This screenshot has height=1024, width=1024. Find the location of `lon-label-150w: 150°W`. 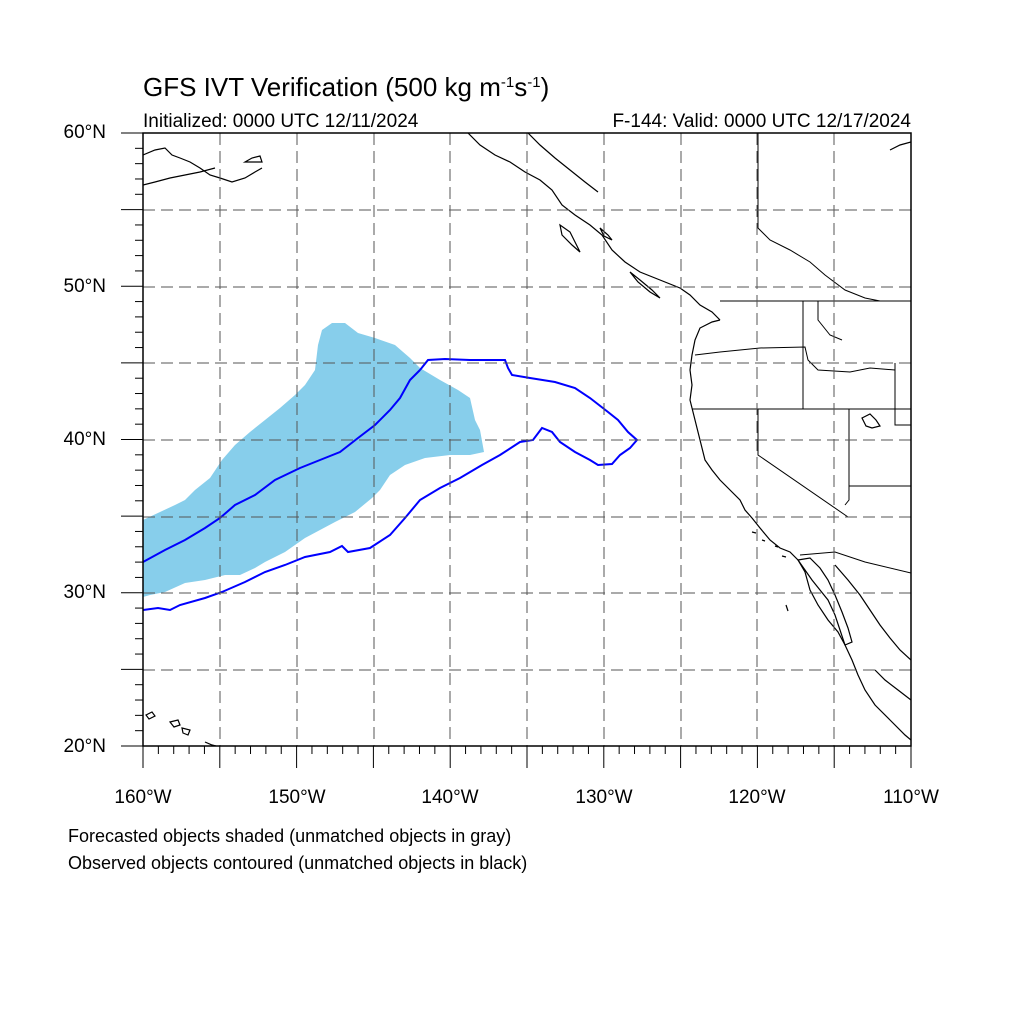

lon-label-150w: 150°W is located at coordinates (297, 797).